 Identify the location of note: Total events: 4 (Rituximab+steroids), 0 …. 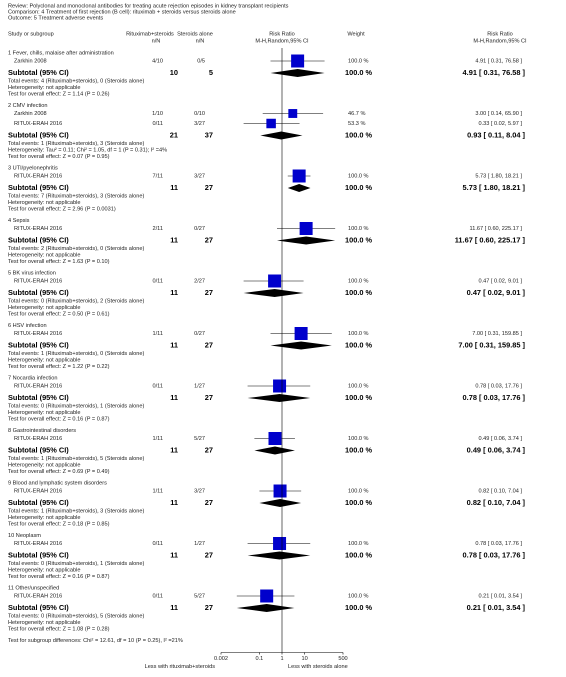
(76, 81).